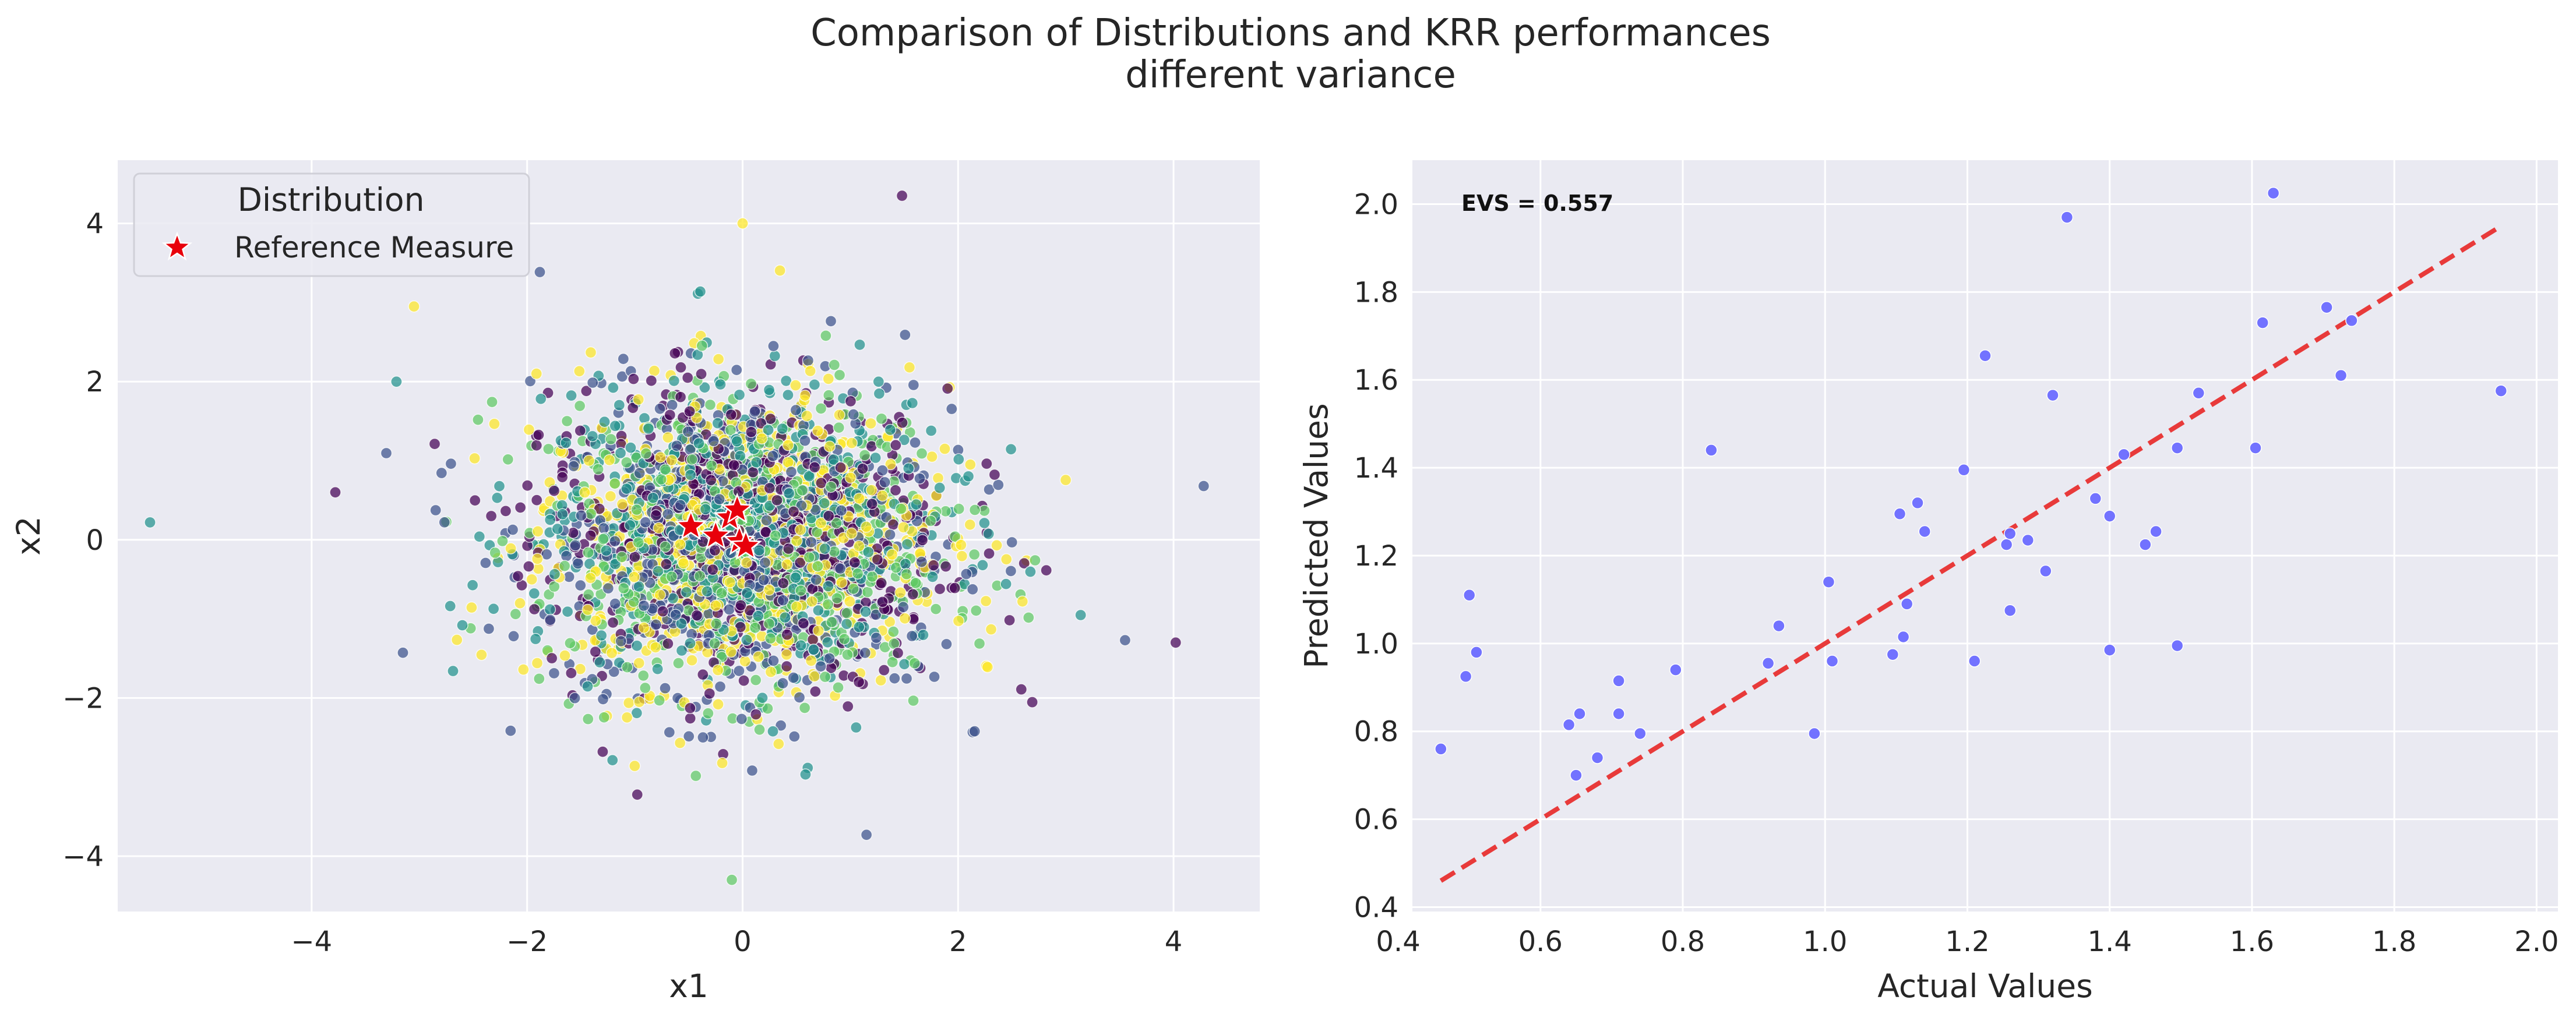  What do you see at coordinates (95, 382) in the screenshot?
I see `left-y-tick-label: 2` at bounding box center [95, 382].